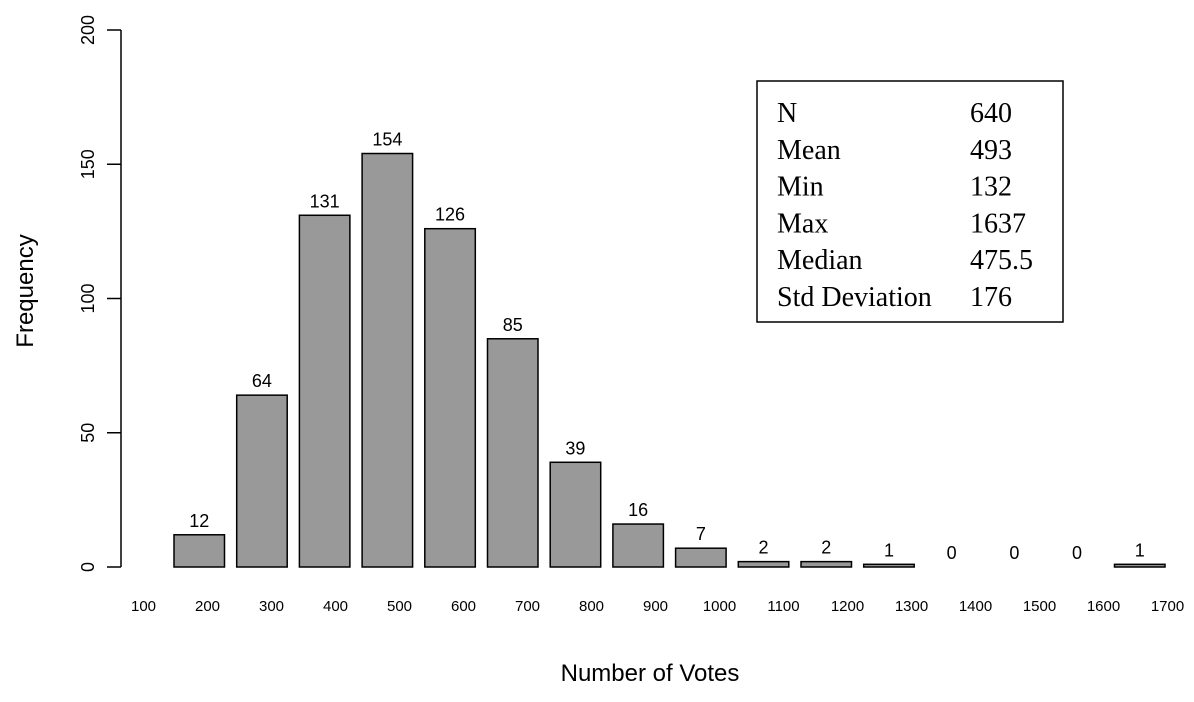 The height and width of the screenshot is (702, 1194). Describe the element at coordinates (387, 140) in the screenshot. I see `bar-value-label: 154` at that location.